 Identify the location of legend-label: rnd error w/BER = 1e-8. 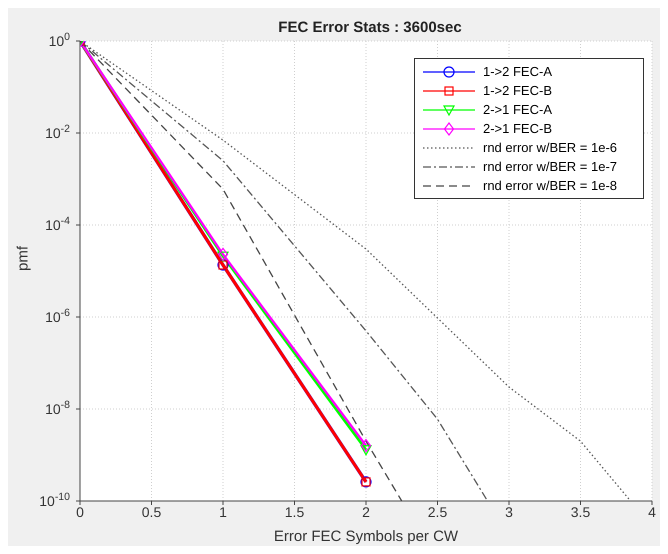
(550, 185).